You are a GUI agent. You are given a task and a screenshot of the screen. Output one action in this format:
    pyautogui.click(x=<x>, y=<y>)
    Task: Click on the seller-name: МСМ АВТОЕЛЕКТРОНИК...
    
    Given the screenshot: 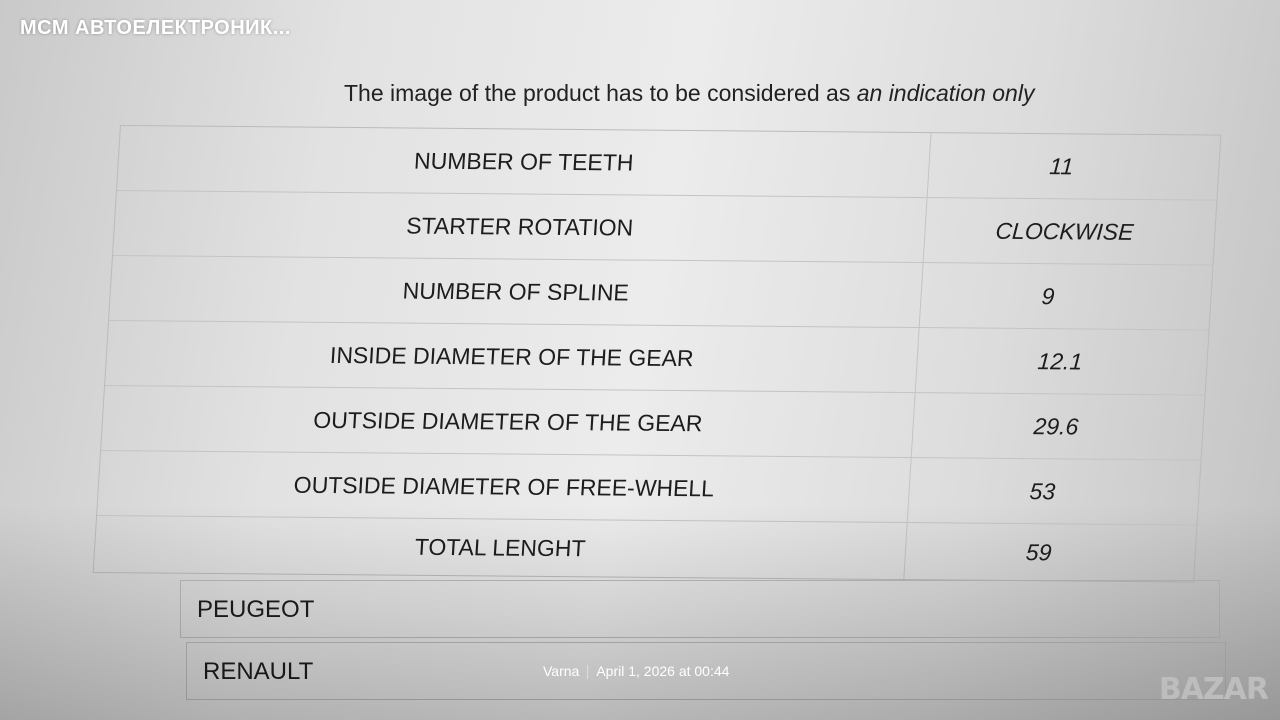 What is the action you would take?
    pyautogui.click(x=155, y=28)
    